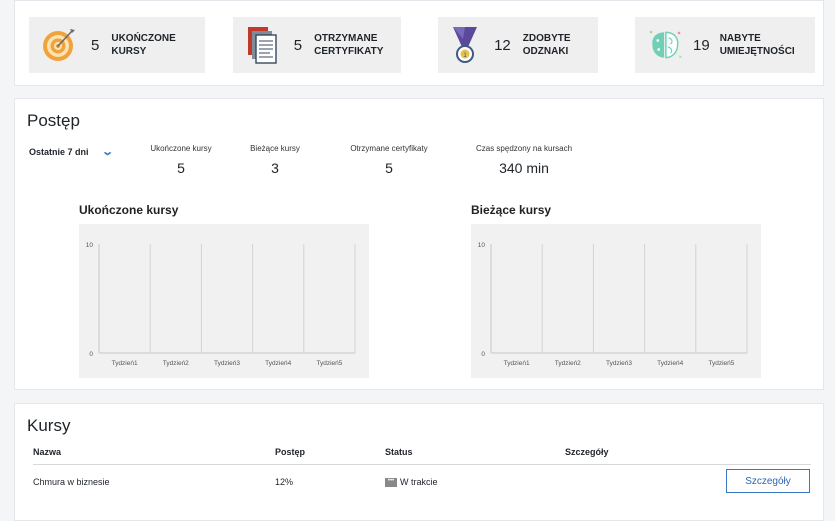 The image size is (835, 521). What do you see at coordinates (284, 482) in the screenshot?
I see `course-progress: 12%` at bounding box center [284, 482].